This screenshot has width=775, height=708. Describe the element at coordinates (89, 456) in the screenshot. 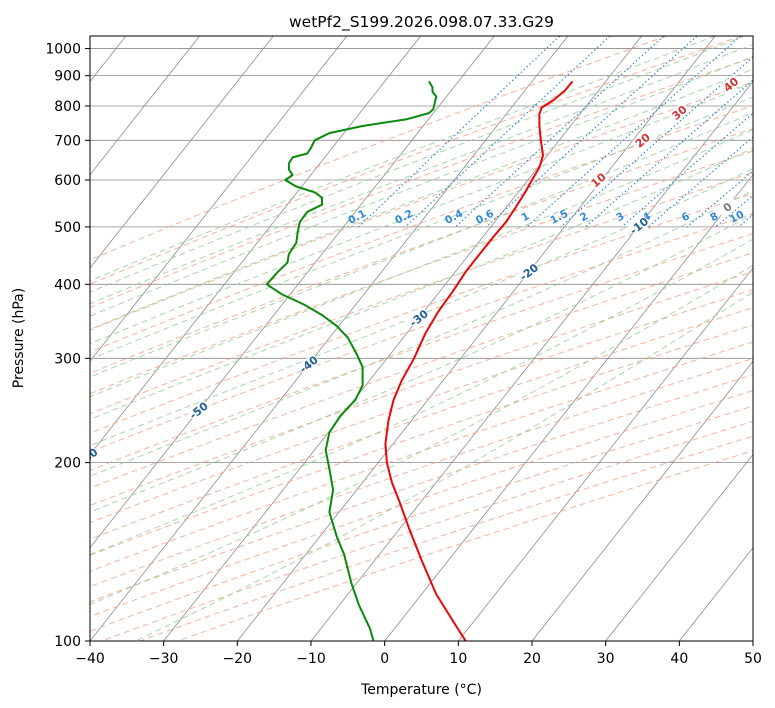

I see `isotherm-label: -60` at that location.